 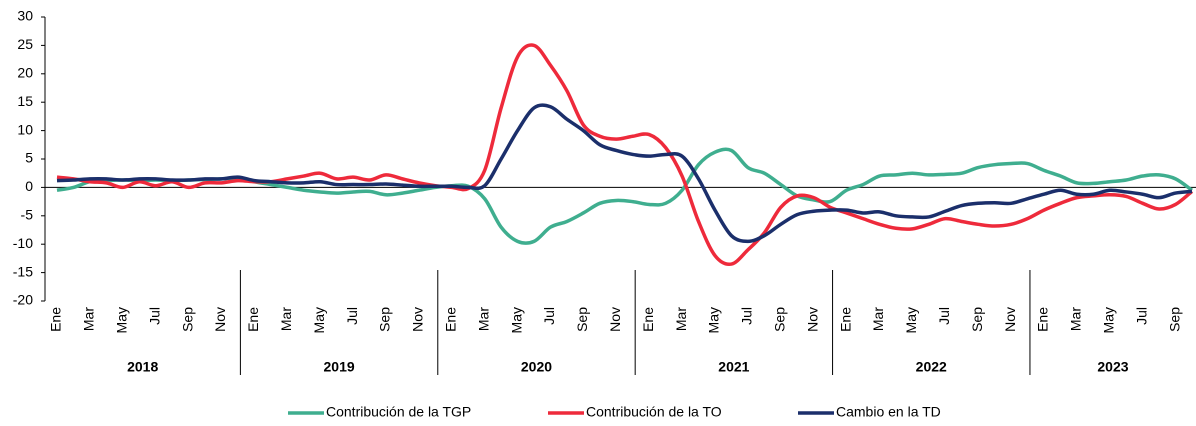 I want to click on year-label: 2019, so click(x=339, y=367).